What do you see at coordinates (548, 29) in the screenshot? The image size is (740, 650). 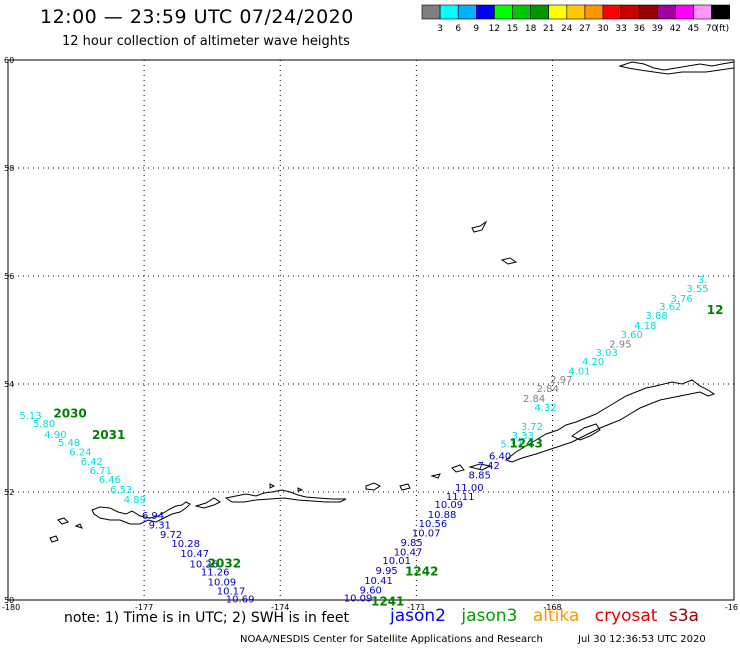 I see `color-scale-label: 21` at bounding box center [548, 29].